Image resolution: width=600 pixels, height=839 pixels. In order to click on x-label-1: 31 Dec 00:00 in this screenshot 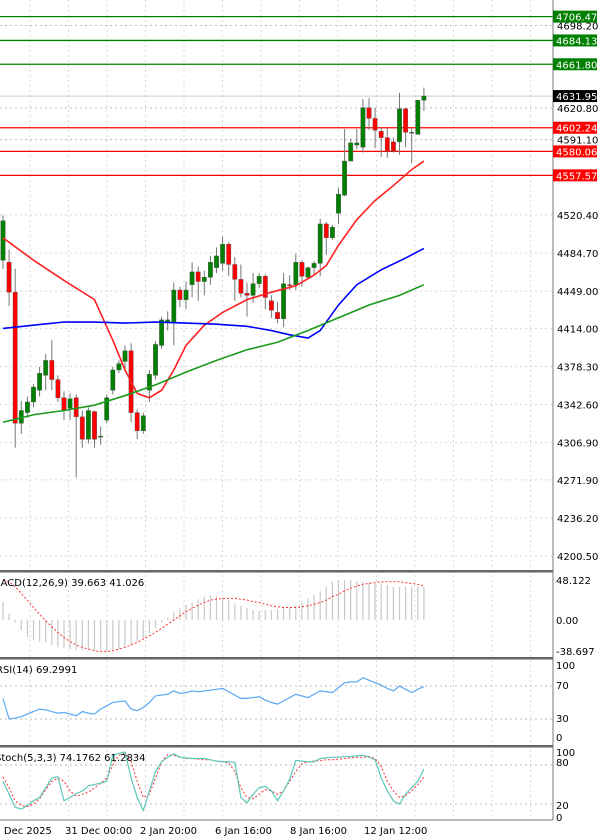, I will do `click(98, 831)`.